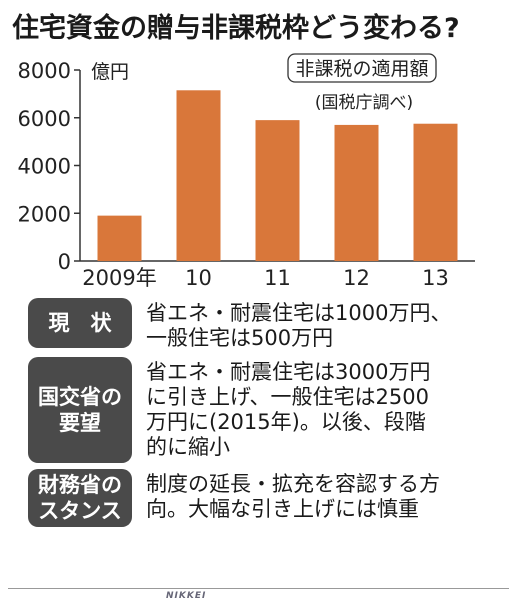  Describe the element at coordinates (80, 410) in the screenshot. I see `label-mlit-request: 国交省の 要望` at that location.